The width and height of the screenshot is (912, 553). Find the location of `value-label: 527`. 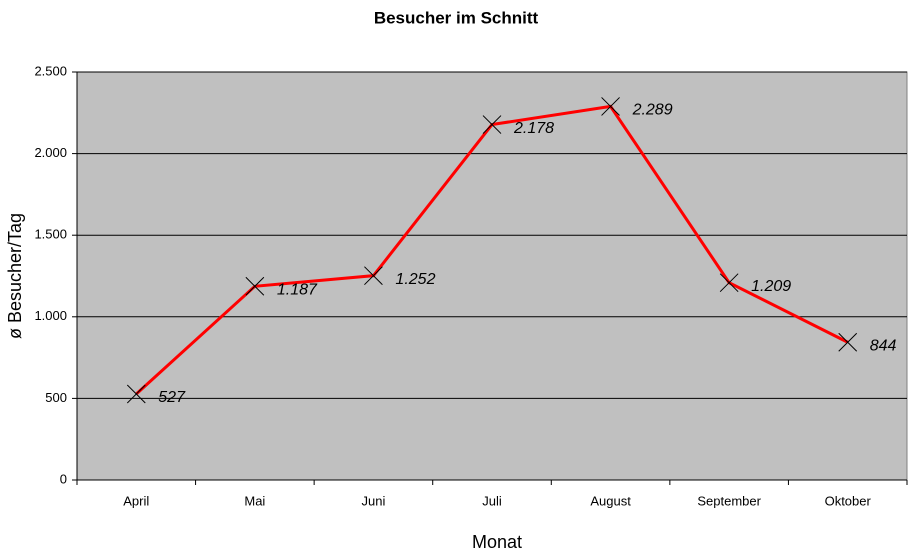

value-label: 527 is located at coordinates (172, 397).